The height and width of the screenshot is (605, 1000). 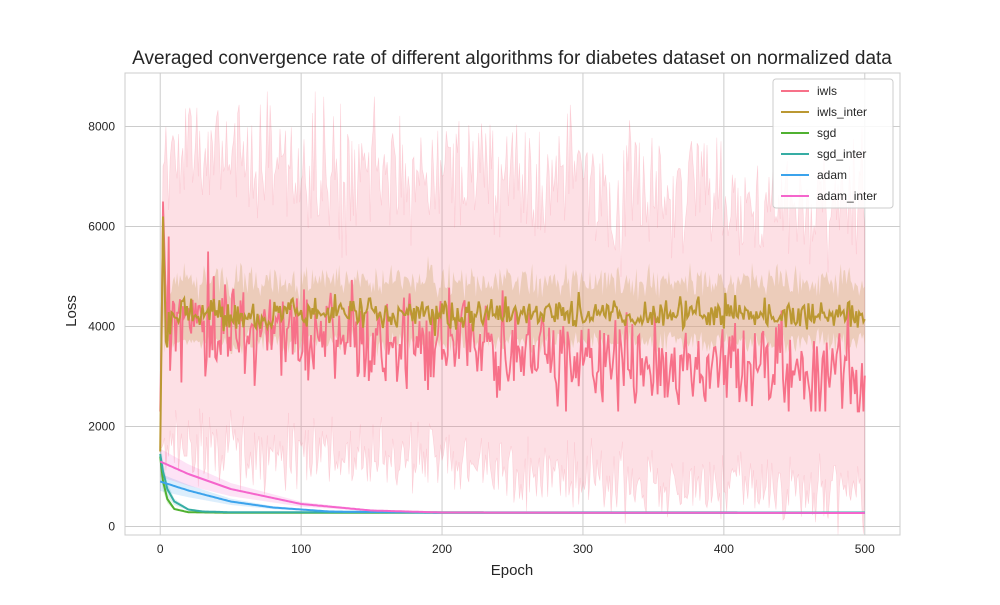 I want to click on x-axis-label: Epoch, so click(x=512, y=570).